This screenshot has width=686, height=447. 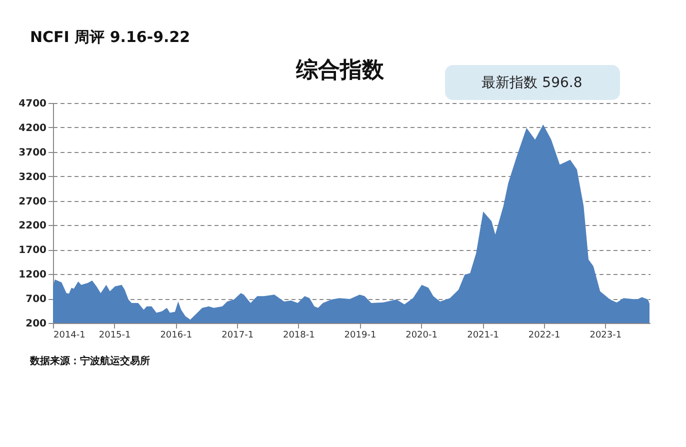 I want to click on y-tick-label: 4200, so click(x=32, y=128).